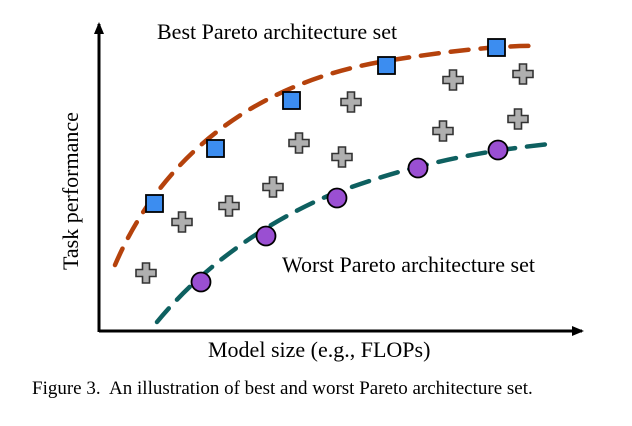 The image size is (632, 426). I want to click on best-pareto-label: Best Pareto architecture set, so click(277, 31).